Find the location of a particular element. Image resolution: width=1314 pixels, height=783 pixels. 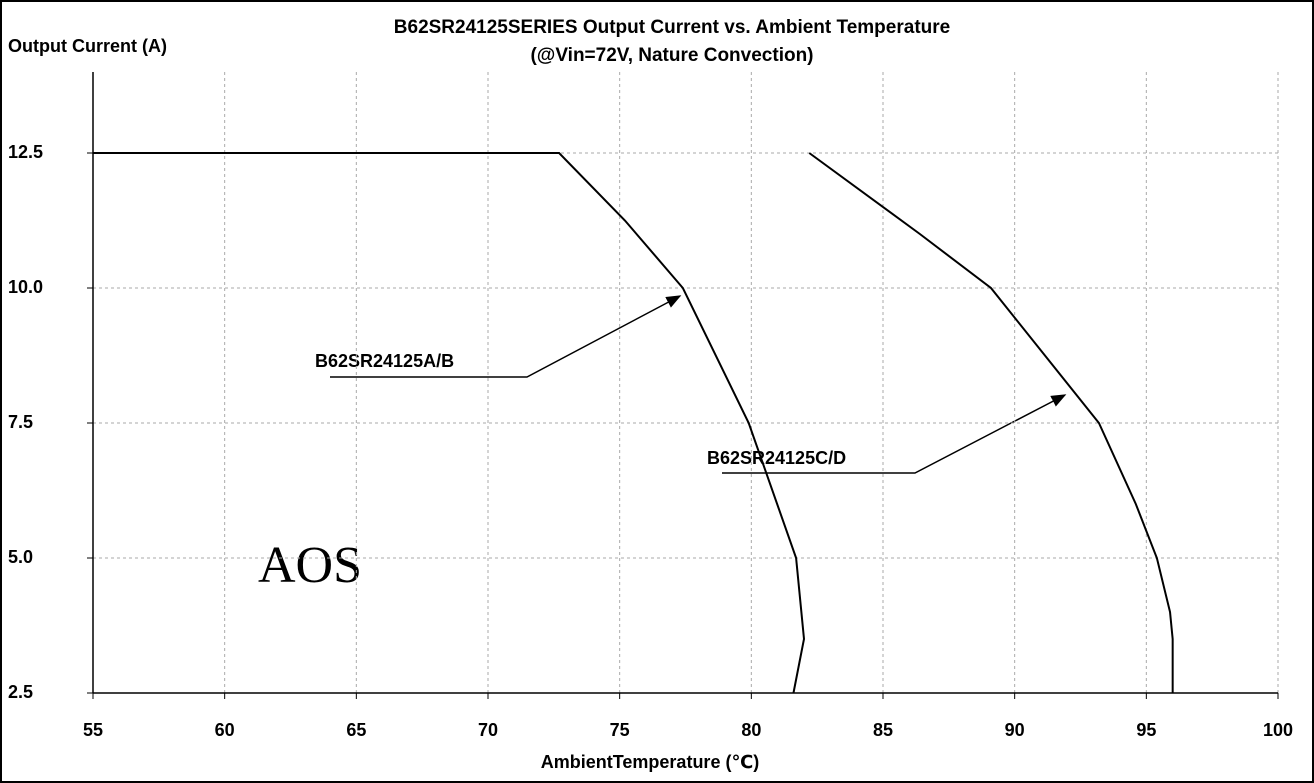

x-tick-label: 75 is located at coordinates (620, 730).